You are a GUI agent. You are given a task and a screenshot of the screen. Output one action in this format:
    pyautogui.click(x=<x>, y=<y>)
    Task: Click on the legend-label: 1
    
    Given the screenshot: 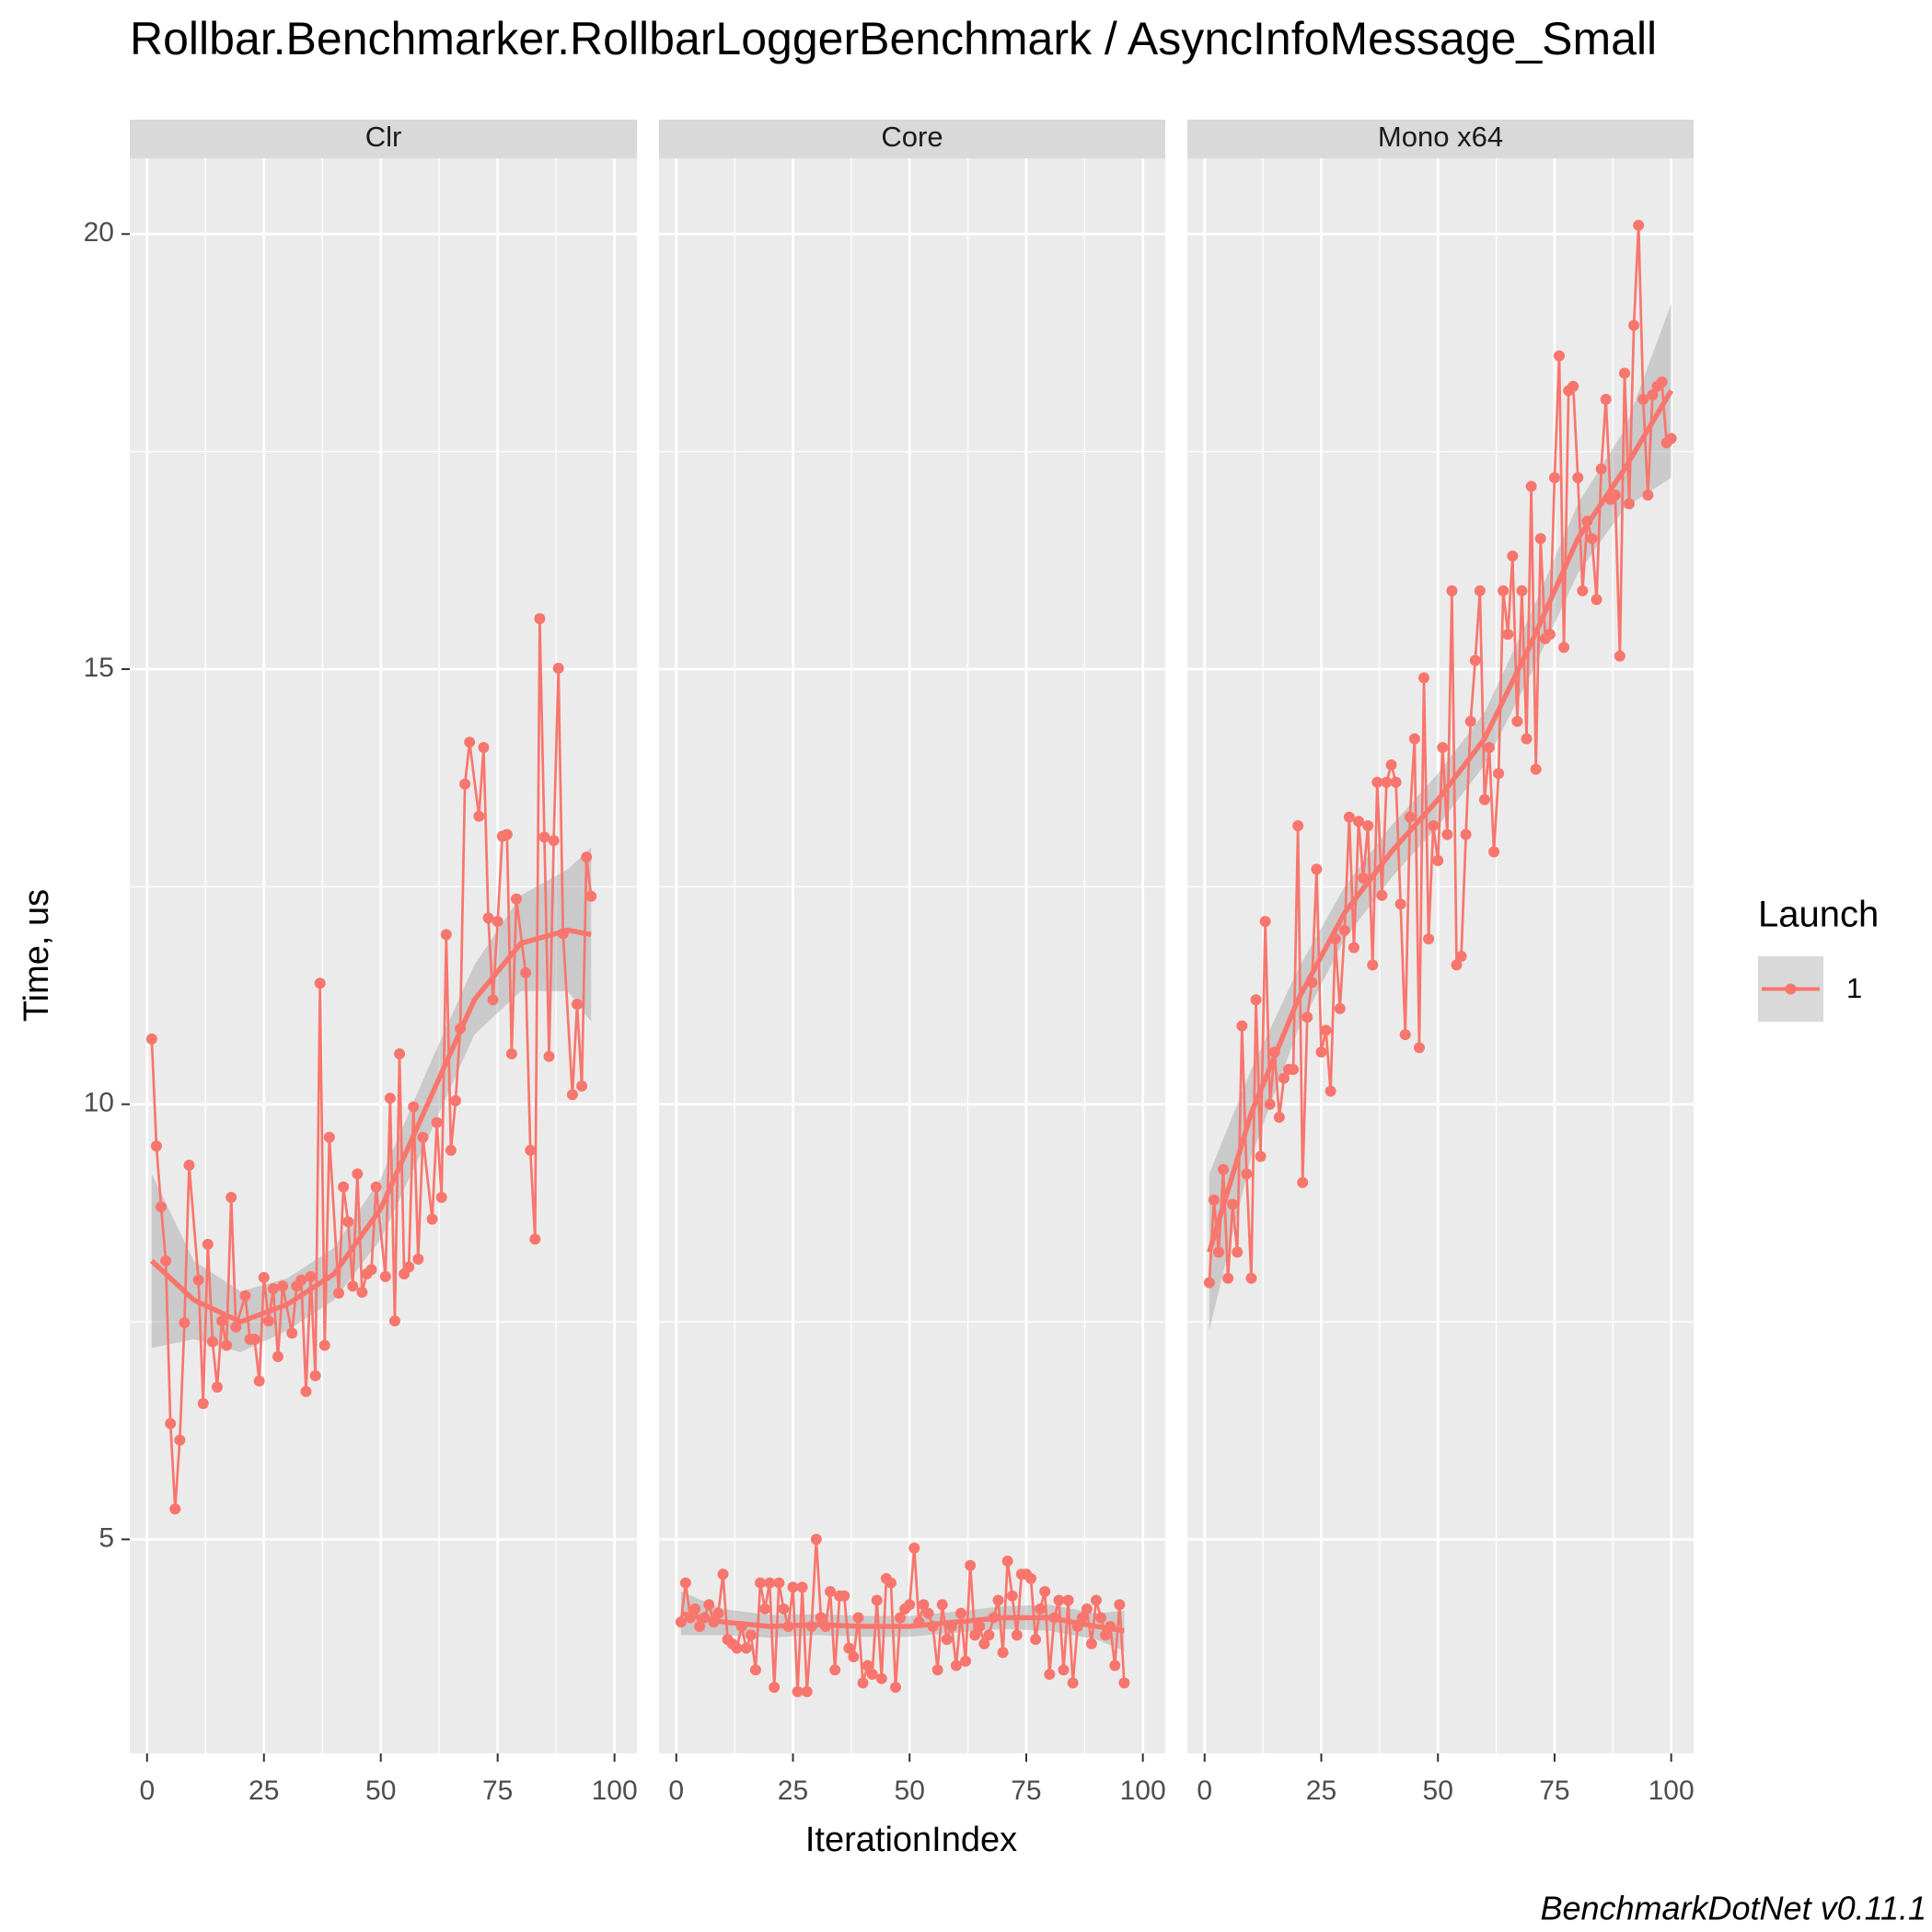 What is the action you would take?
    pyautogui.click(x=1854, y=988)
    